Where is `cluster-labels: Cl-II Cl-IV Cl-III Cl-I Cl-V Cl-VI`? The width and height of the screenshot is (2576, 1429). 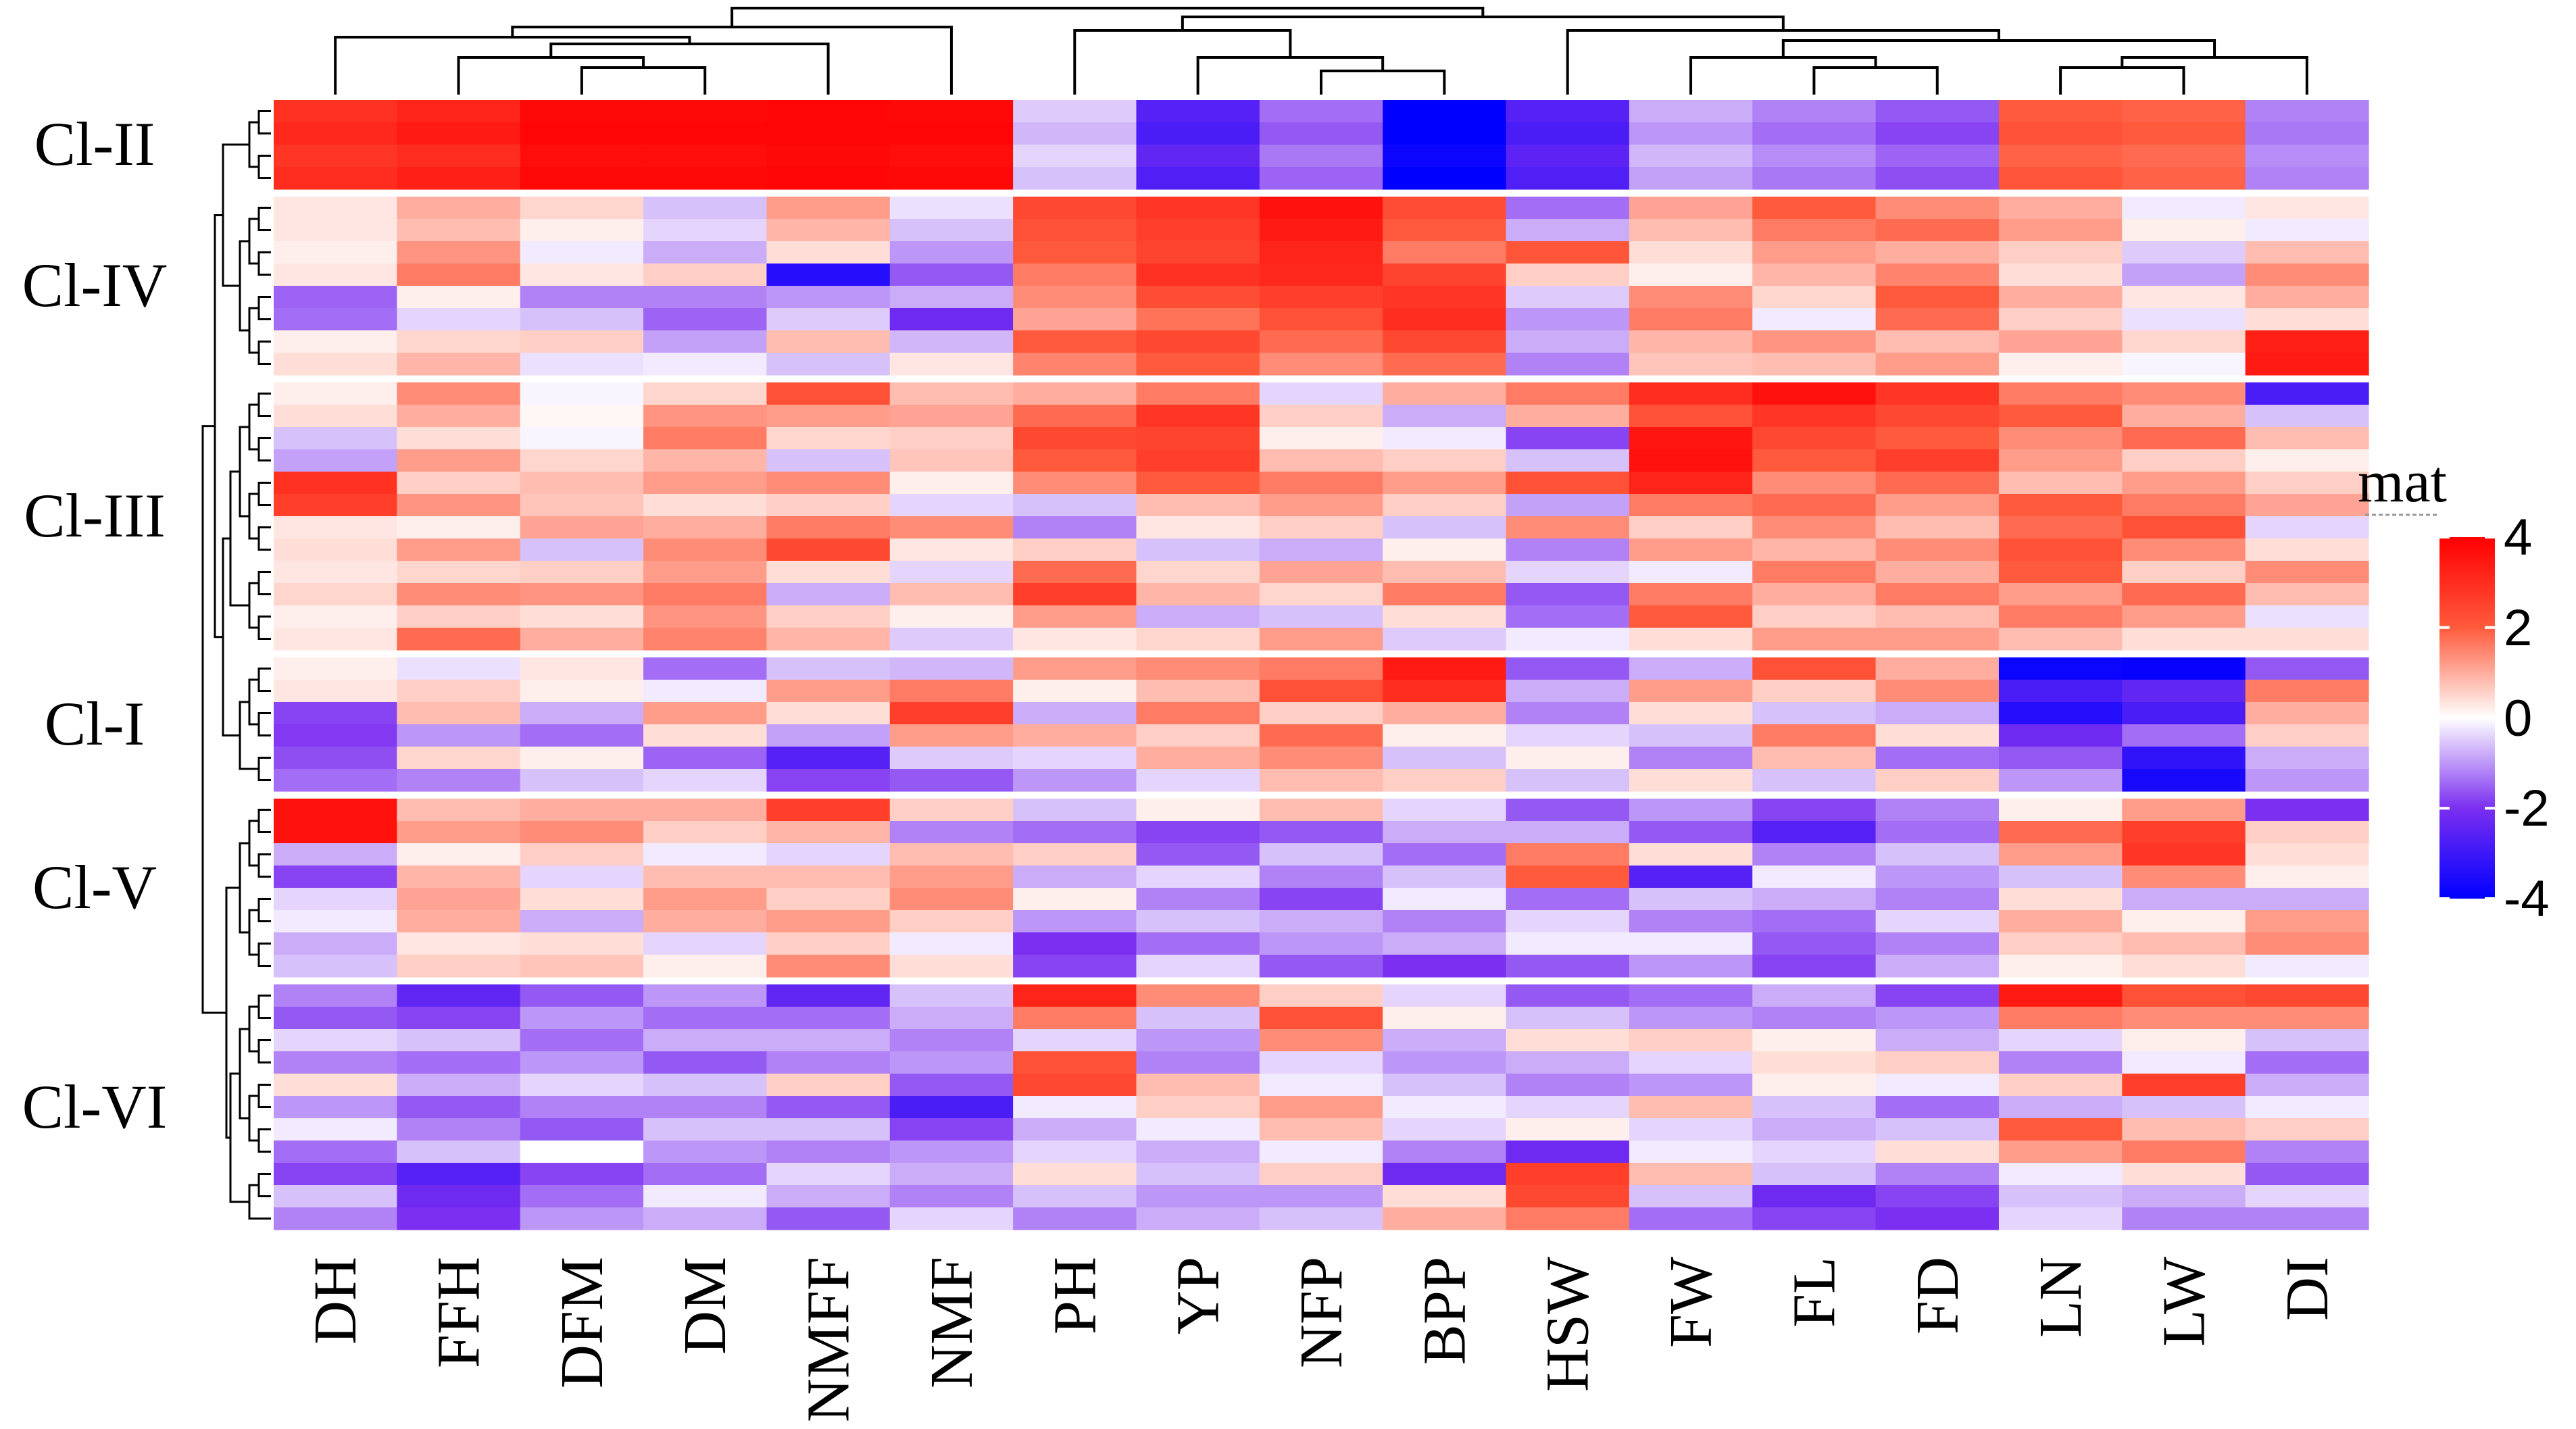
cluster-labels: Cl-II Cl-IV Cl-III Cl-I Cl-V Cl-VI is located at coordinates (95, 625).